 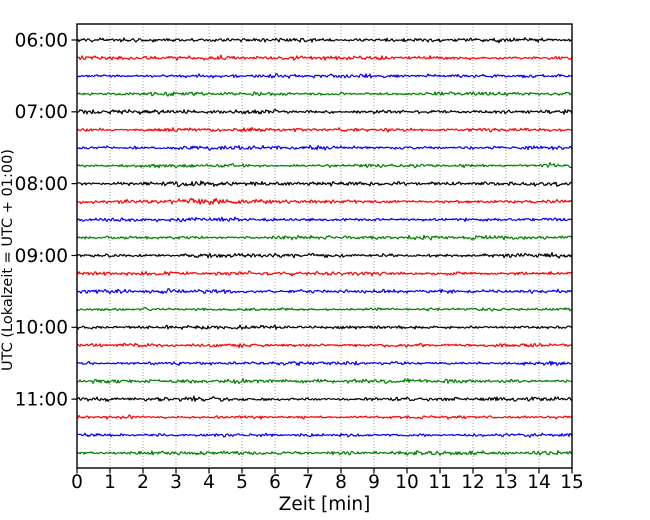 What do you see at coordinates (41, 184) in the screenshot?
I see `y-tick-label: 08:00` at bounding box center [41, 184].